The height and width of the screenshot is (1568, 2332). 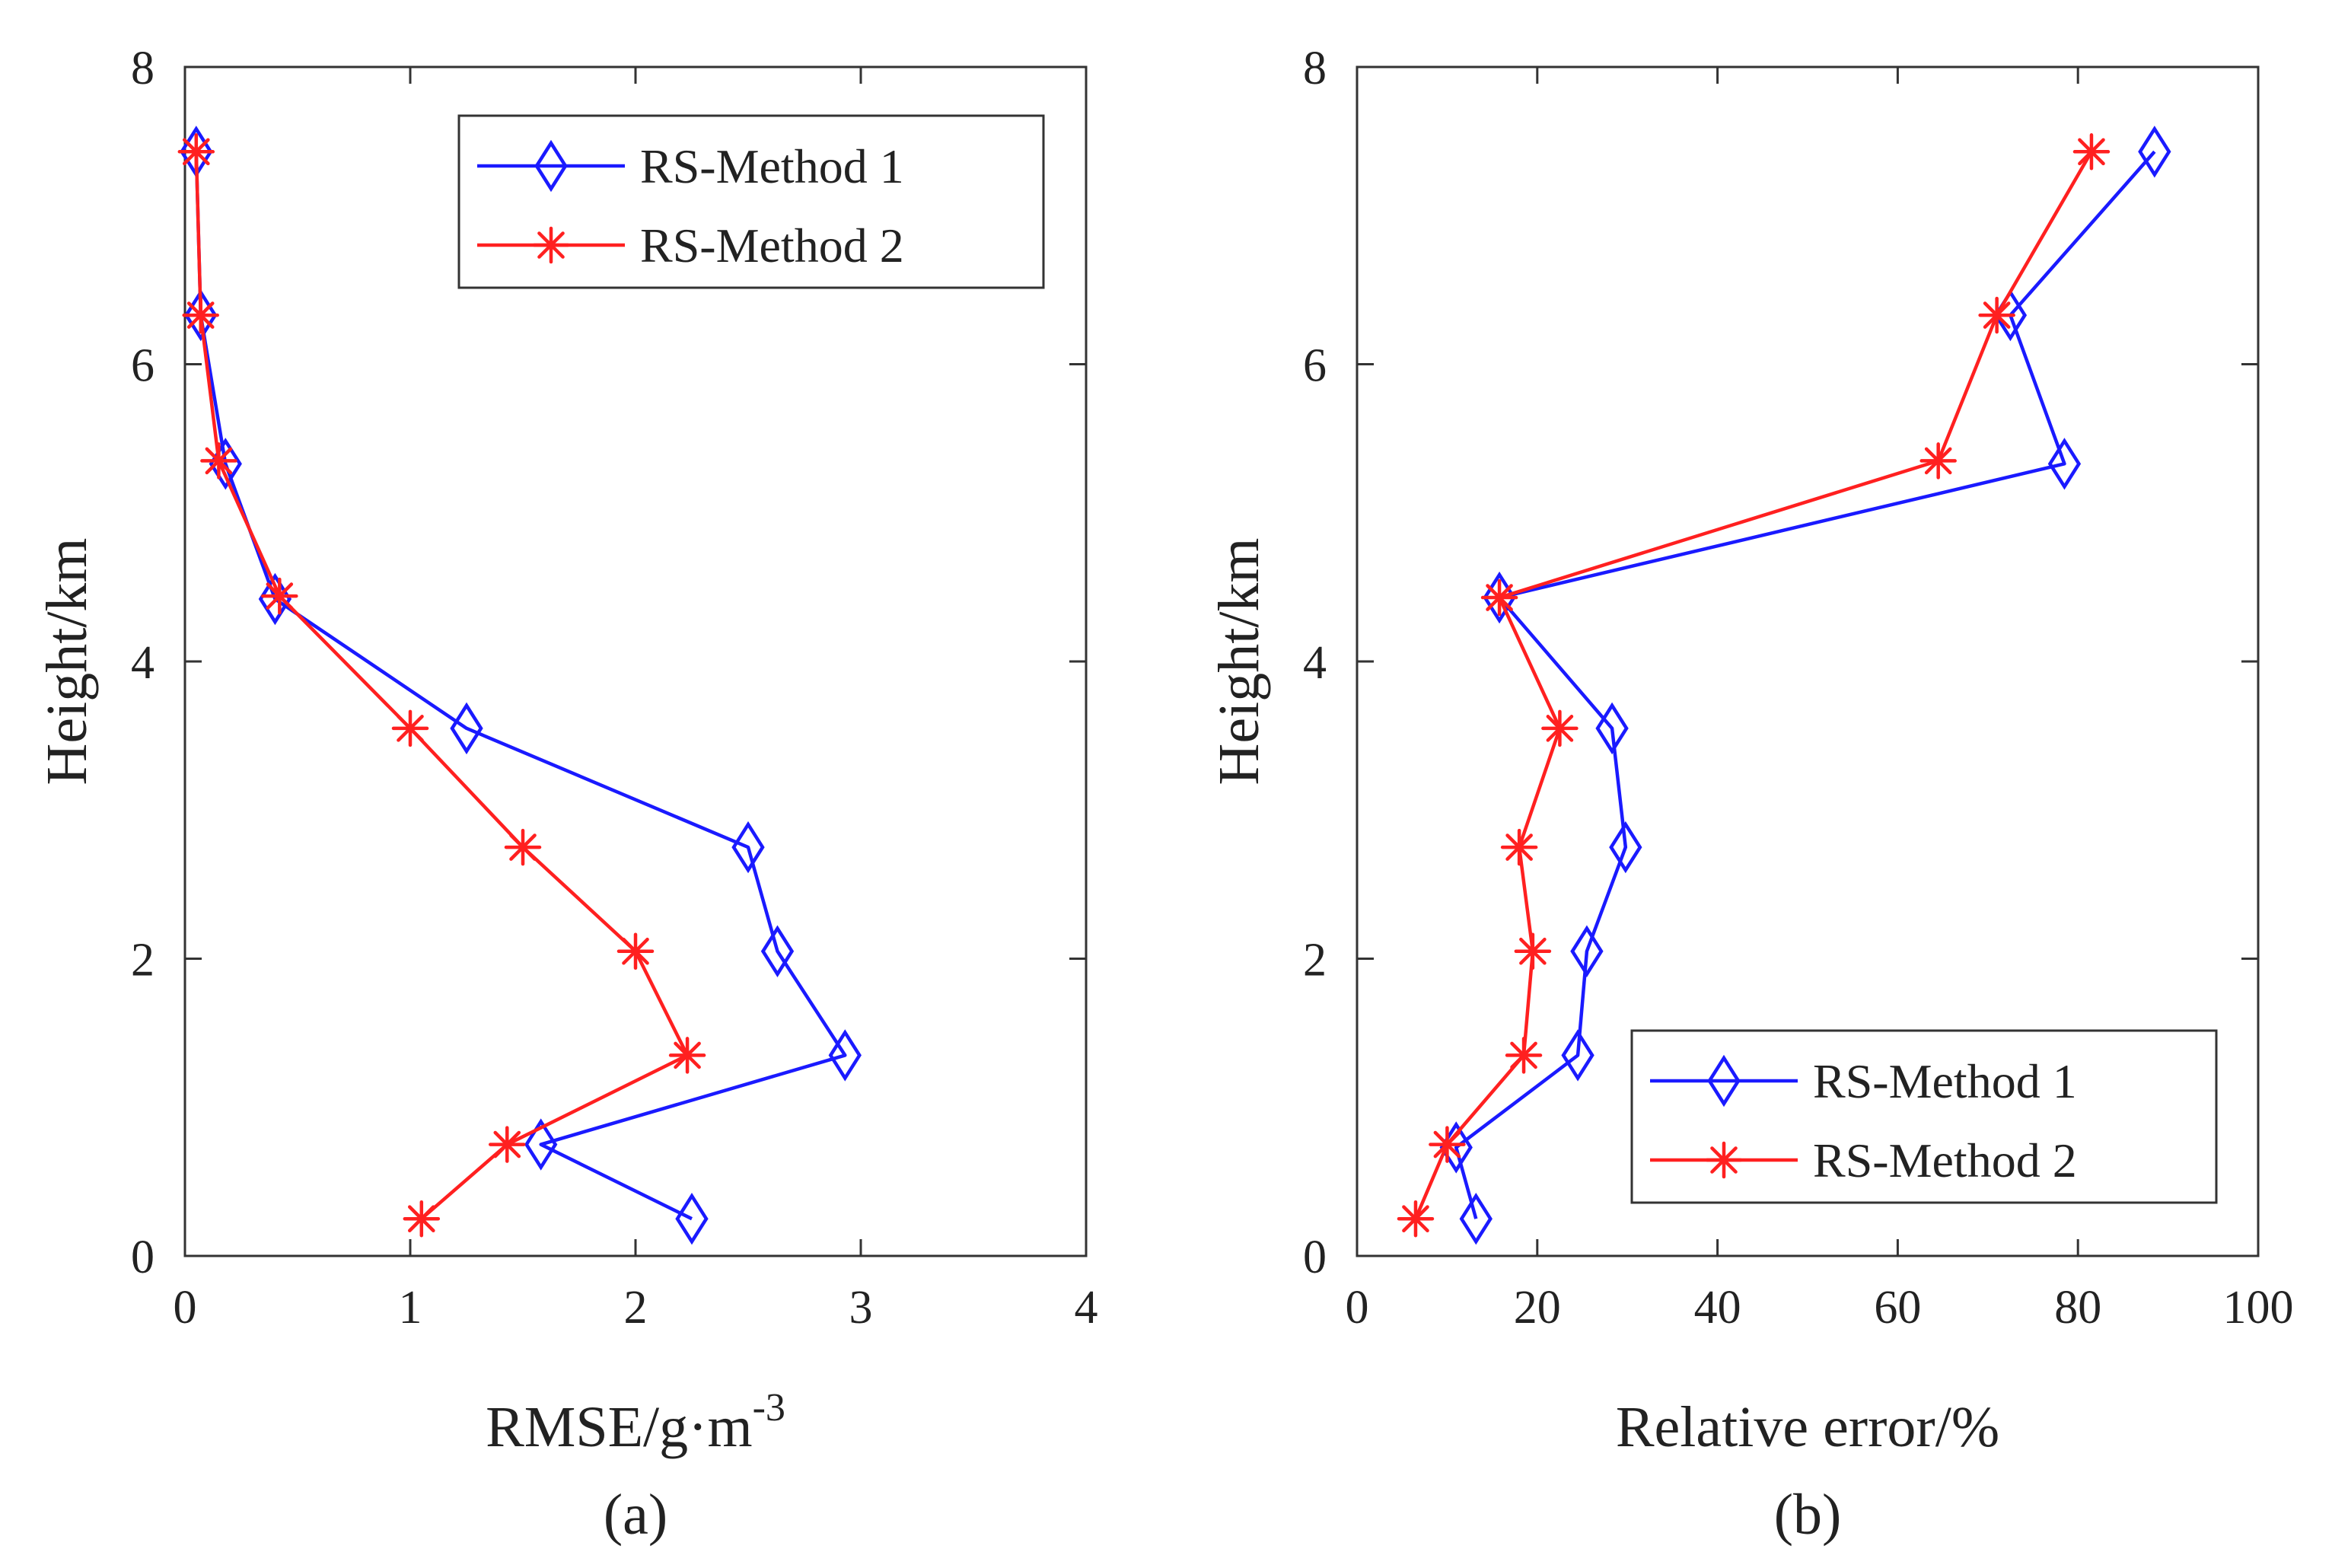 What do you see at coordinates (143, 1257) in the screenshot?
I see `y-tick-label: 0` at bounding box center [143, 1257].